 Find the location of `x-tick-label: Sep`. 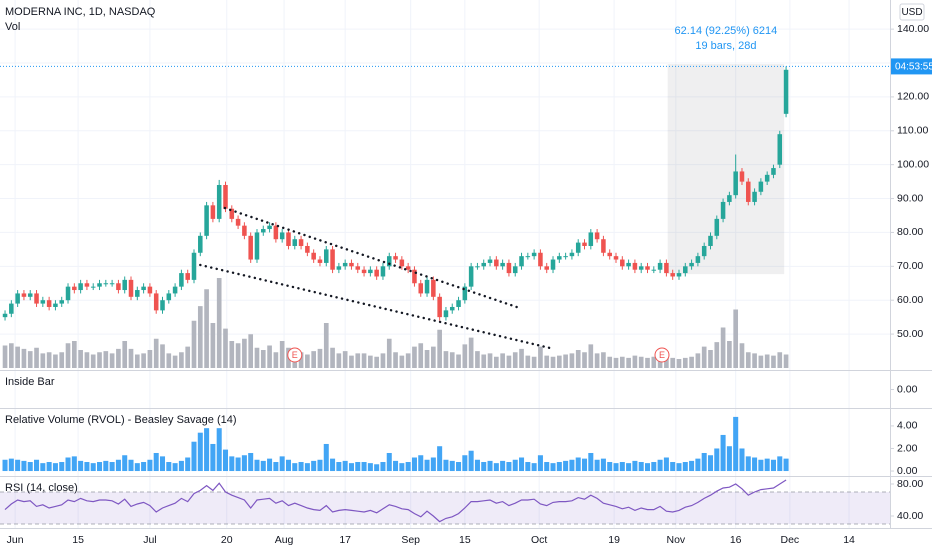

x-tick-label: Sep is located at coordinates (410, 540).